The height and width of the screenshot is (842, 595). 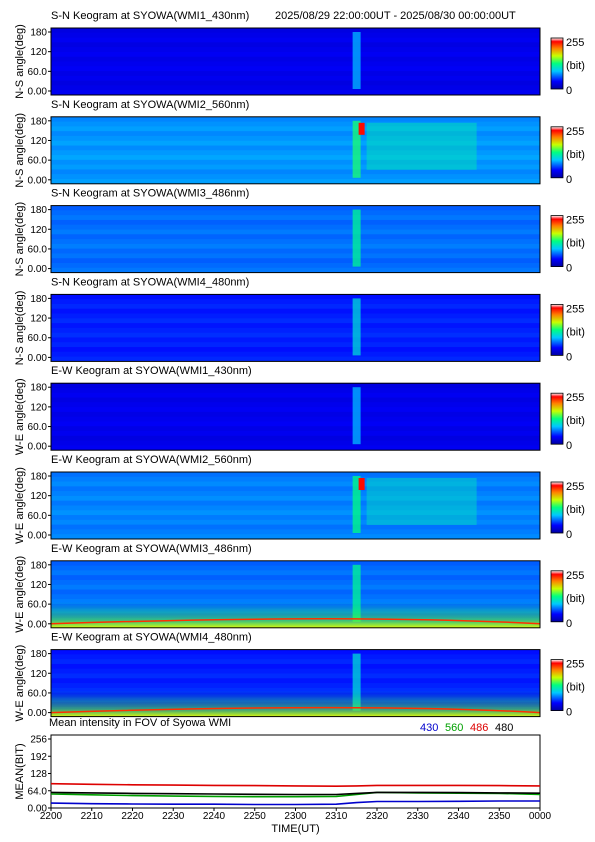 What do you see at coordinates (151, 549) in the screenshot?
I see `keogram-title: E-W Keogram at SYOWA(WMI3_486nm)` at bounding box center [151, 549].